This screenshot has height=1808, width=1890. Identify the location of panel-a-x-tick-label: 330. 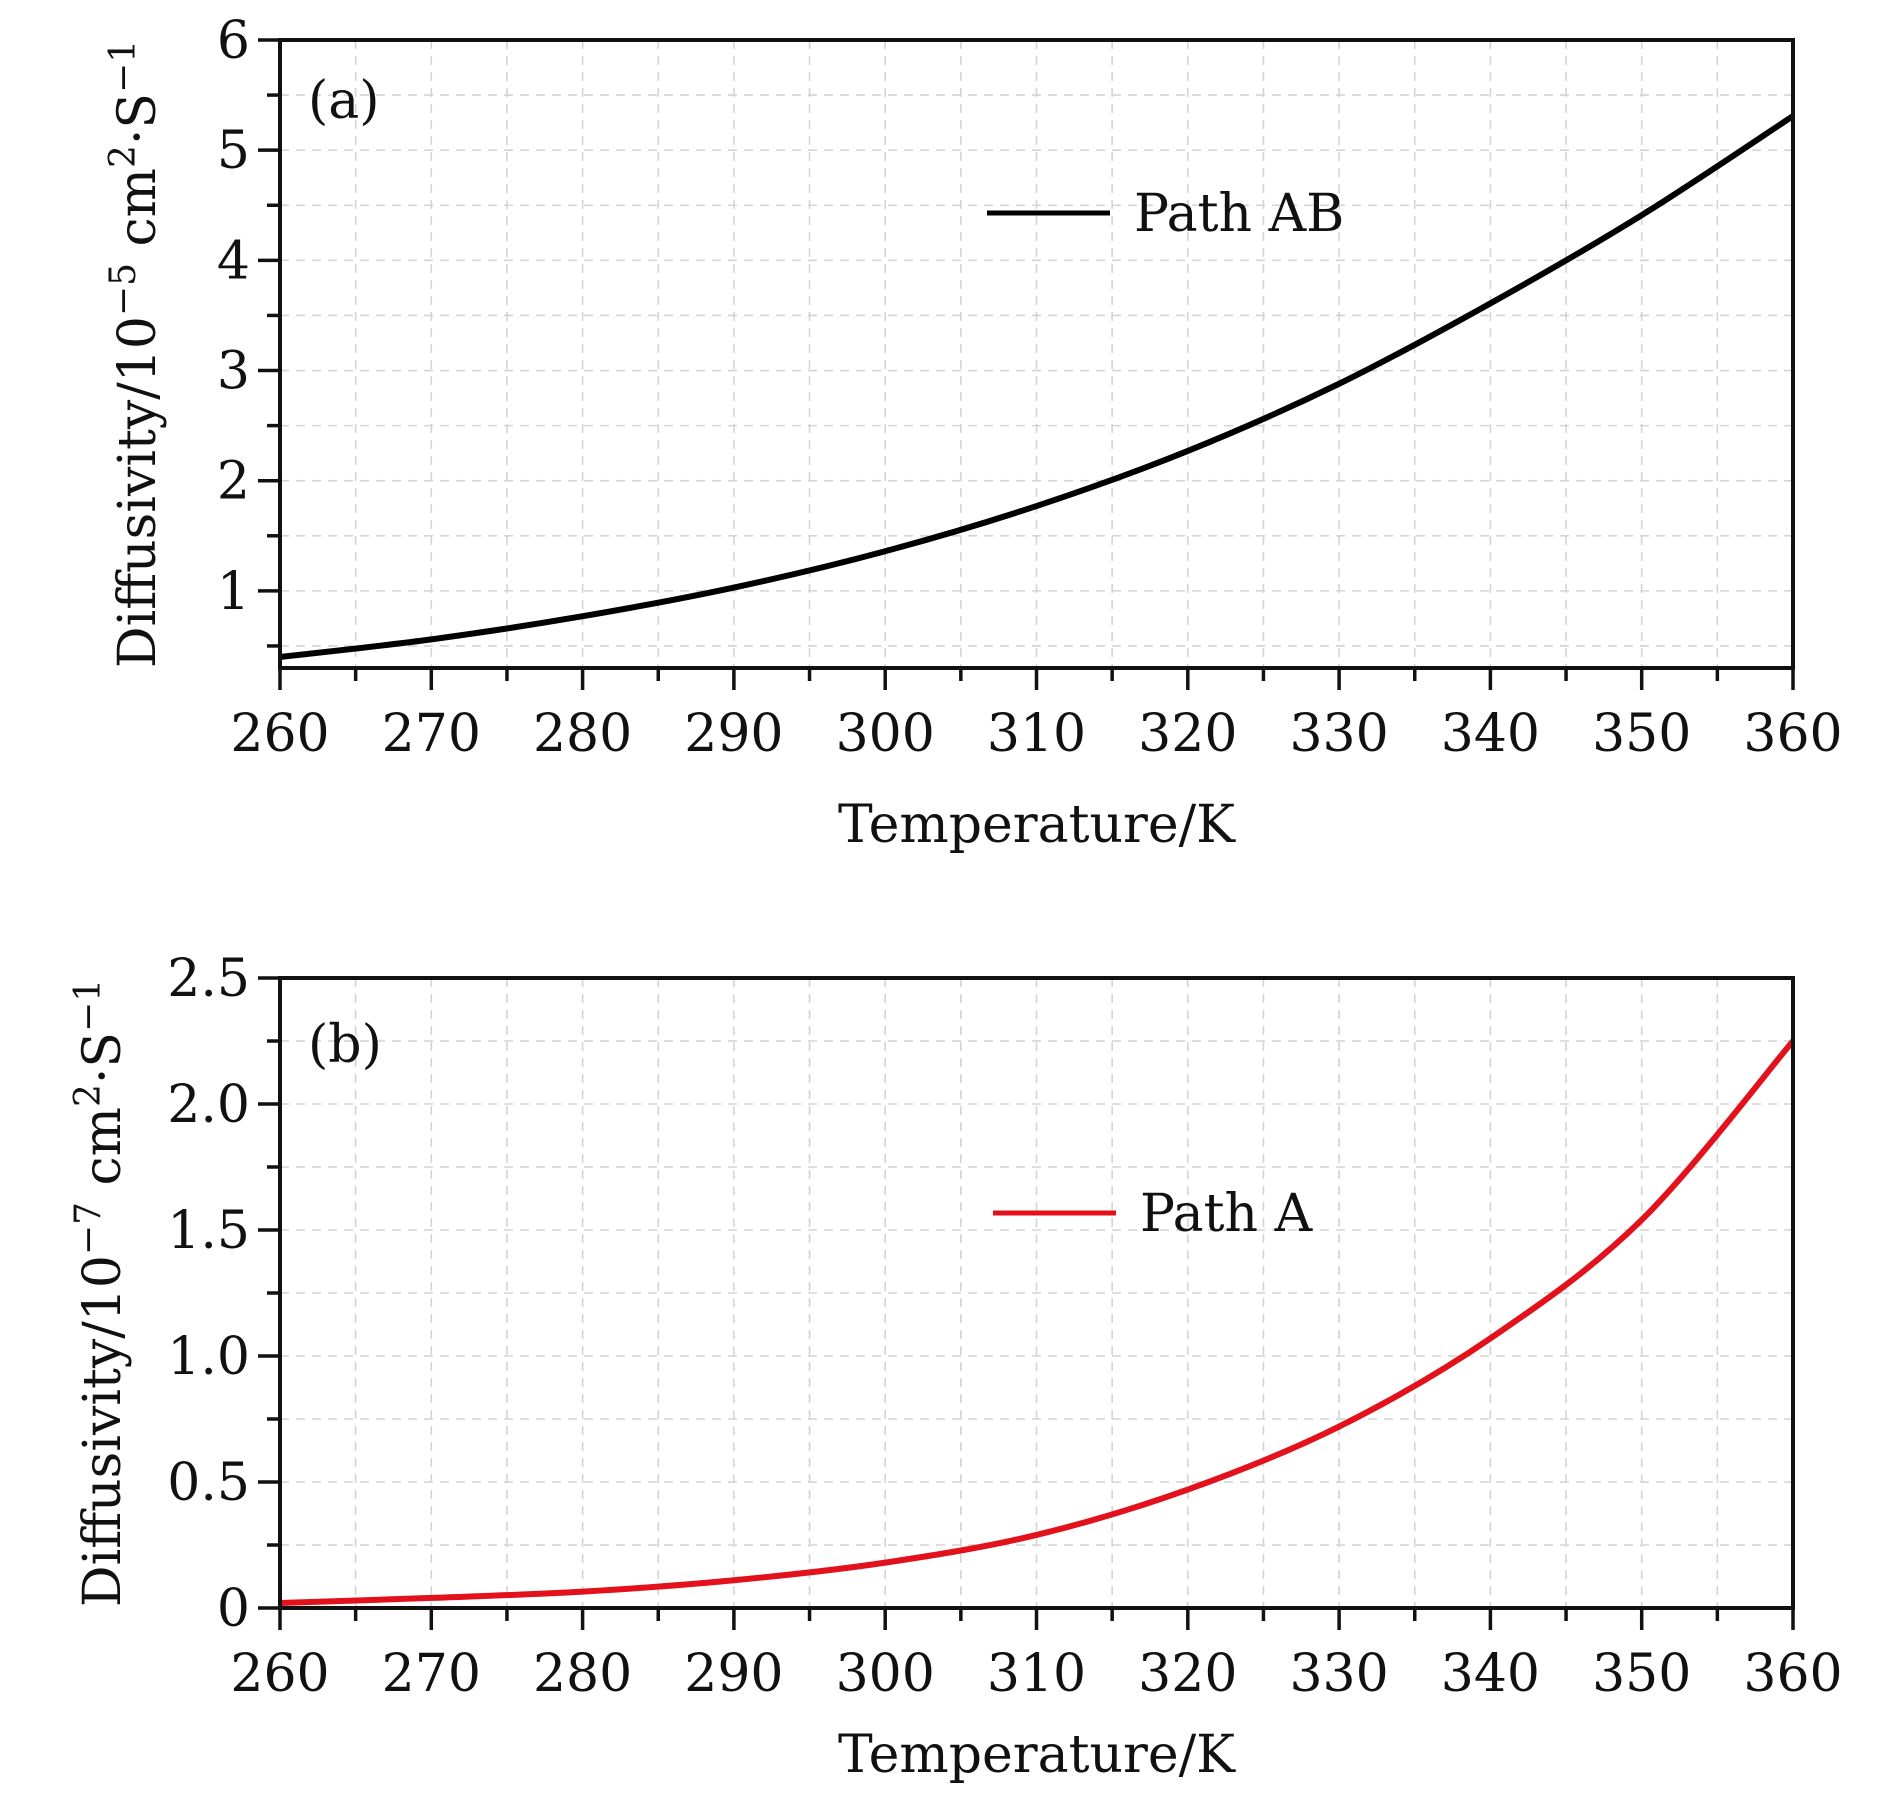
(1338, 734).